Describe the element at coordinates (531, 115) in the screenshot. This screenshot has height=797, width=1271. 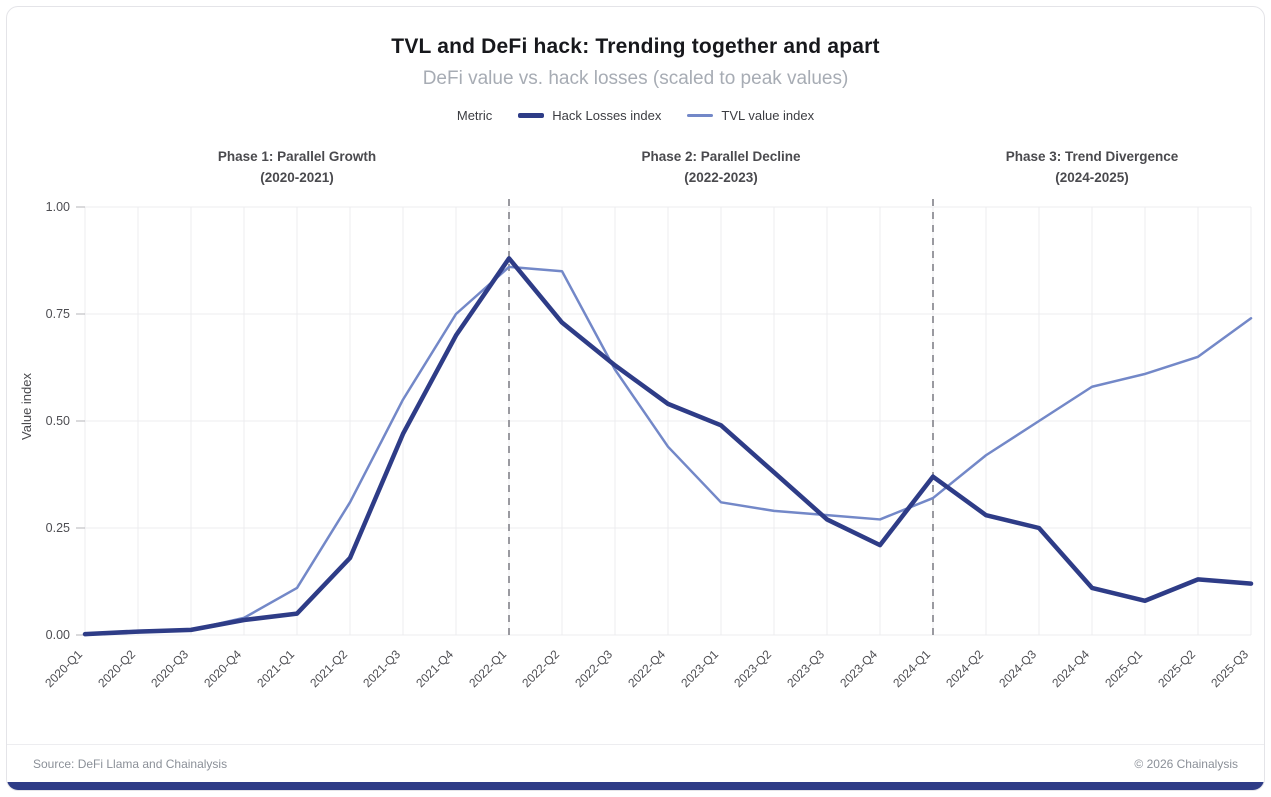
I see `hack-losses-line-swatch` at that location.